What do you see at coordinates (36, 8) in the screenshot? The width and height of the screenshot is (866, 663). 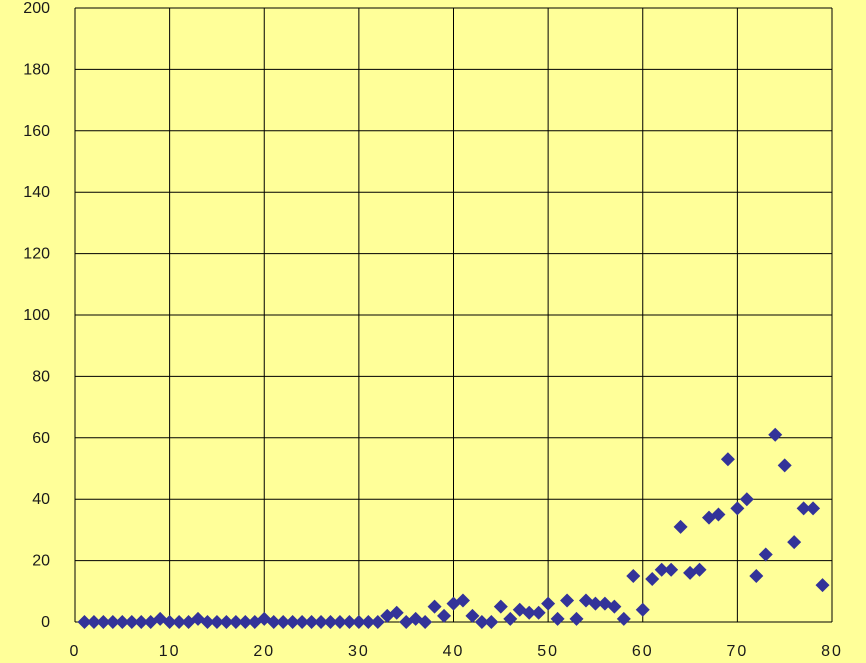 I see `y-tick-label: 200` at bounding box center [36, 8].